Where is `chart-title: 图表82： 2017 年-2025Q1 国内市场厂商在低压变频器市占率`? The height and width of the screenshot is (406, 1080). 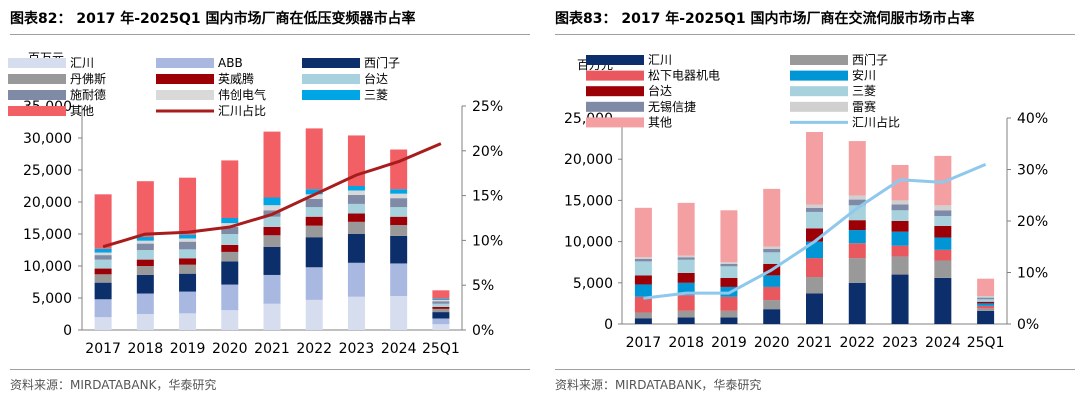
chart-title: 图表82： 2017 年-2025Q1 国内市场厂商在低压变频器市占率 is located at coordinates (213, 19).